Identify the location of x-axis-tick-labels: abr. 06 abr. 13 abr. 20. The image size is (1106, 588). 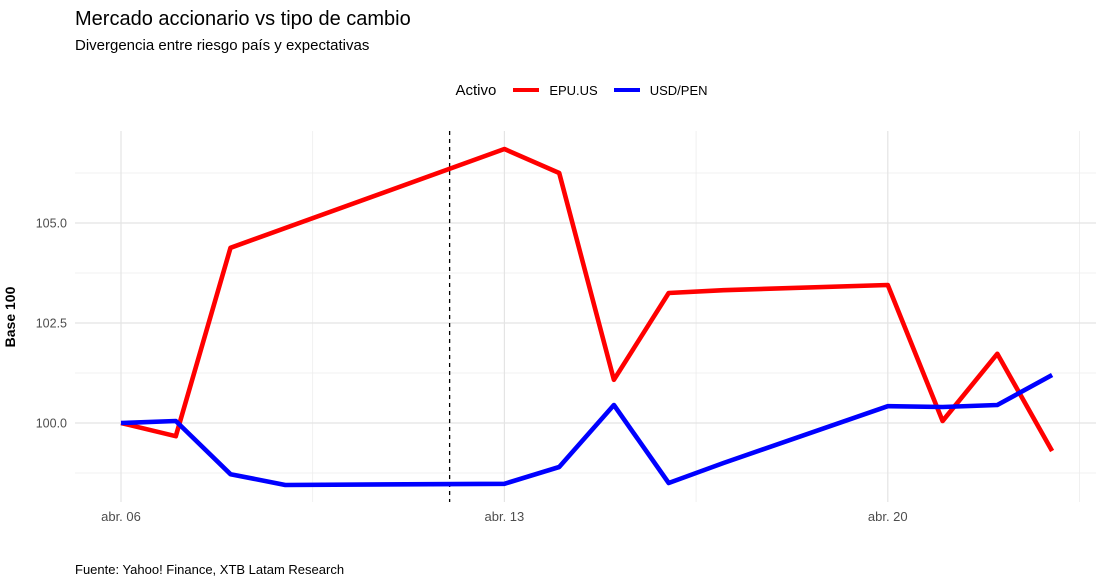
(504, 516).